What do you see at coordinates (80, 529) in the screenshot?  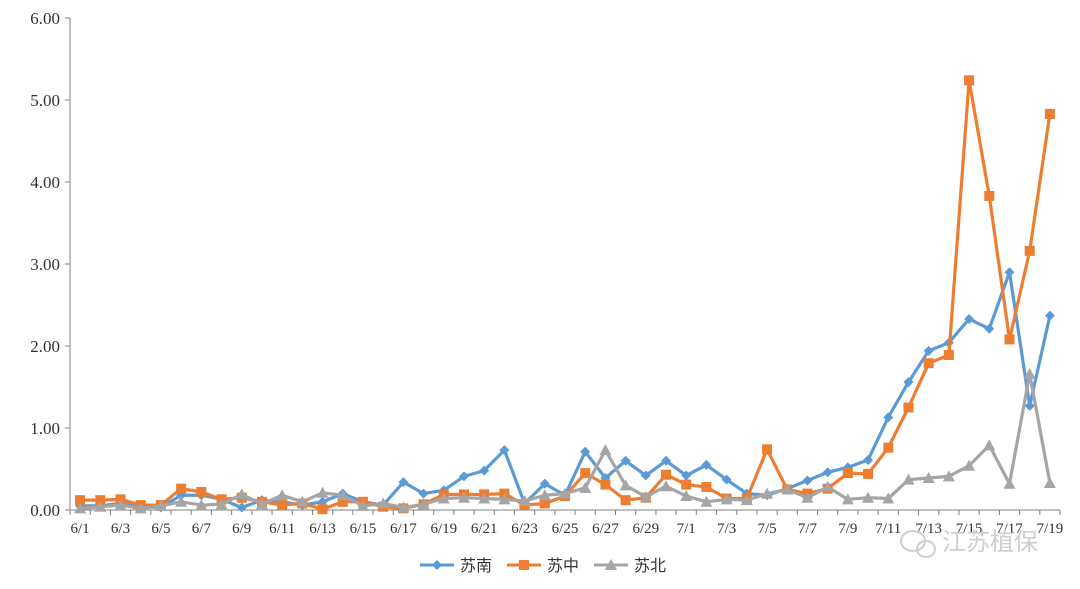 I see `x-tick-label: 6/1` at bounding box center [80, 529].